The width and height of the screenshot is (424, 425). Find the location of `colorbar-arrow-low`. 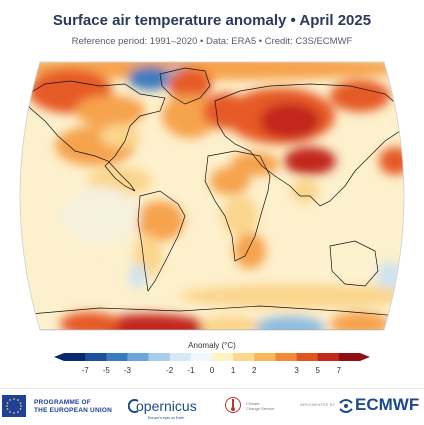

colorbar-arrow-low is located at coordinates (59, 357).